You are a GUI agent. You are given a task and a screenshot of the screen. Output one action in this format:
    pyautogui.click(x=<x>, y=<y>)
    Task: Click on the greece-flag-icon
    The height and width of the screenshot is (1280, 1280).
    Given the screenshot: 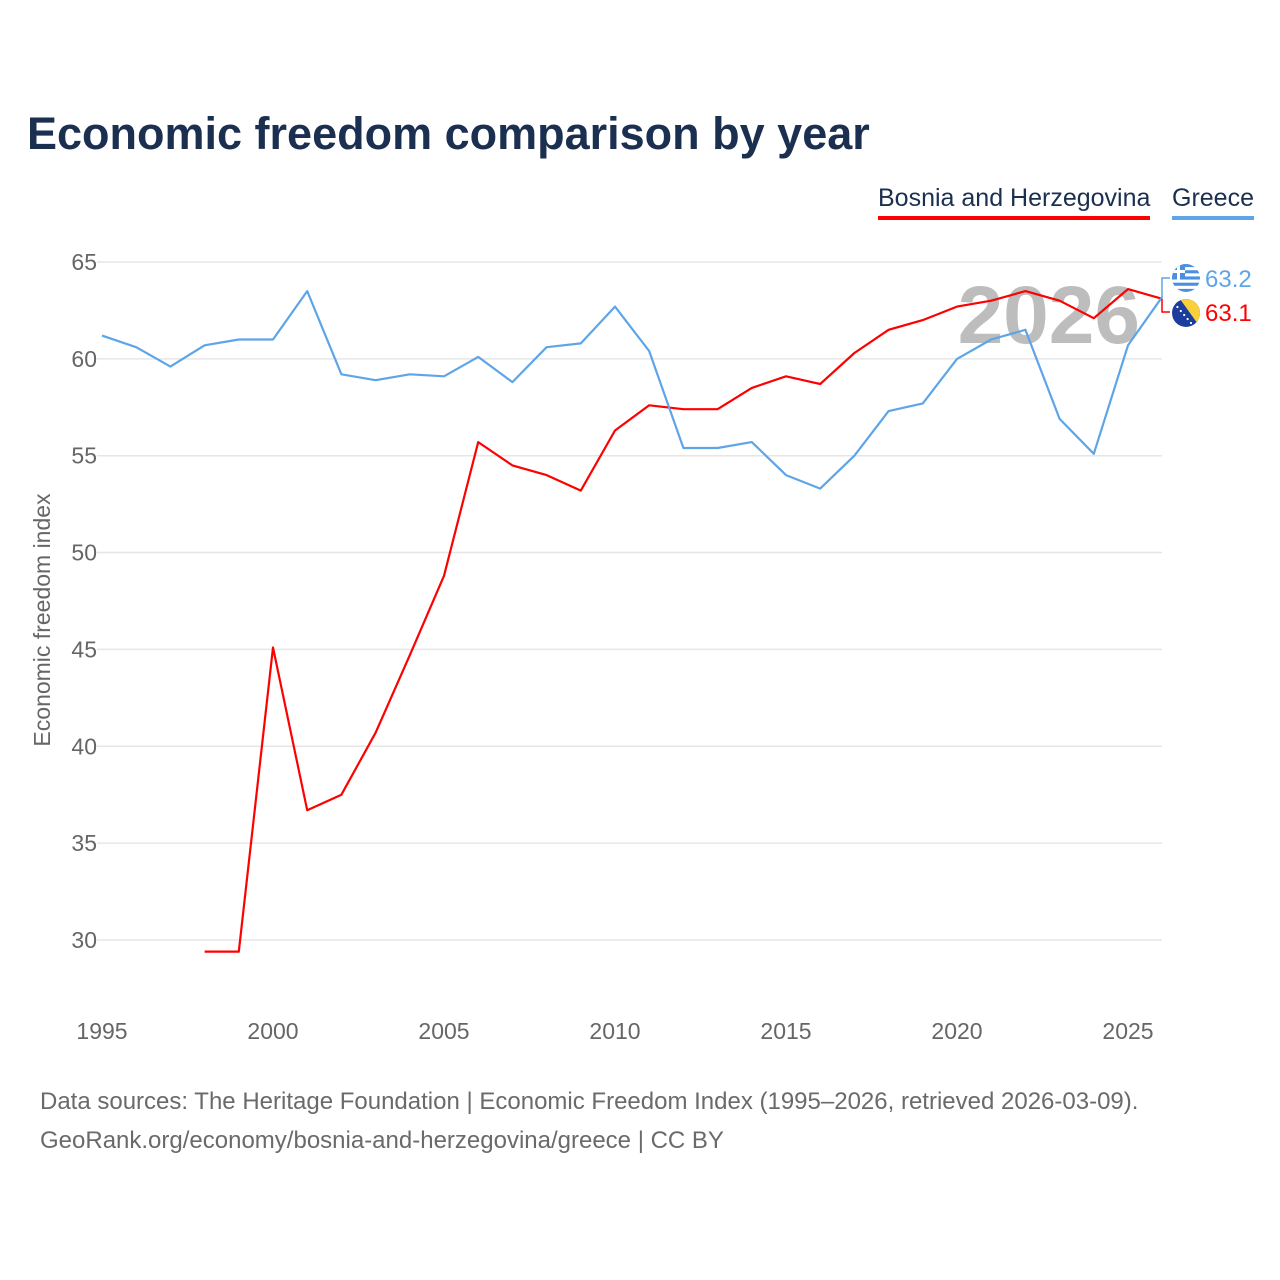 What is the action you would take?
    pyautogui.click(x=1186, y=278)
    